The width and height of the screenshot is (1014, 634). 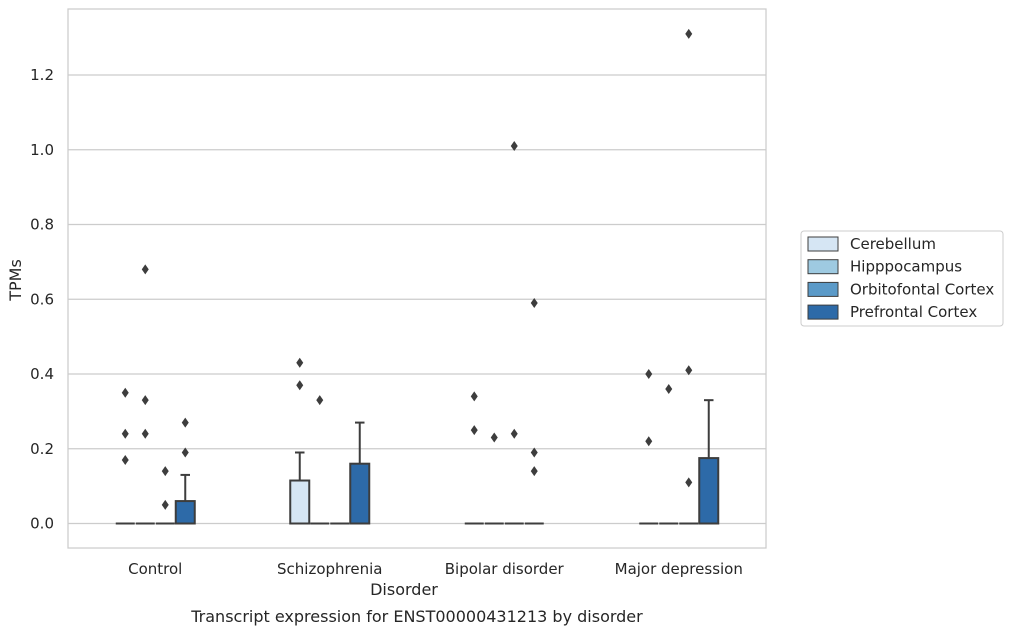 What do you see at coordinates (679, 569) in the screenshot?
I see `x-tick-label: Major depression` at bounding box center [679, 569].